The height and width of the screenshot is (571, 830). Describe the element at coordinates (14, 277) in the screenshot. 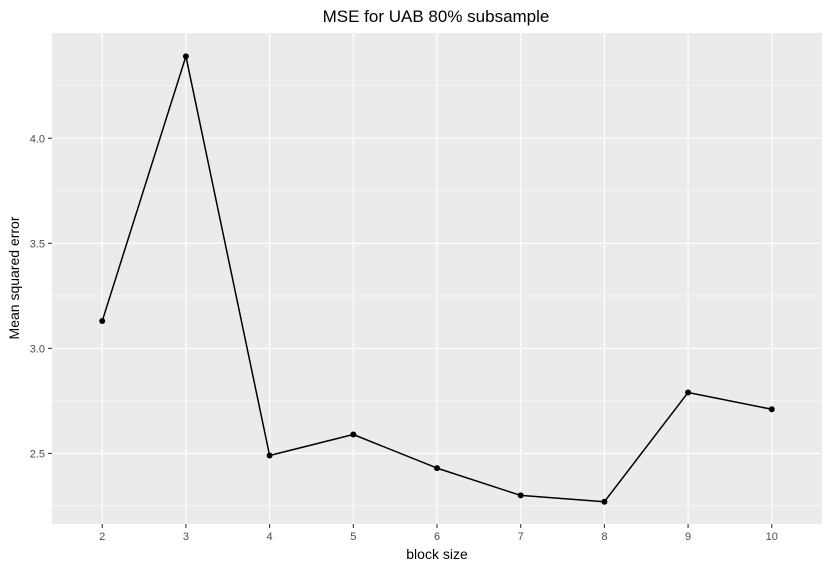

I see `y-axis-title: Mean squared error` at that location.